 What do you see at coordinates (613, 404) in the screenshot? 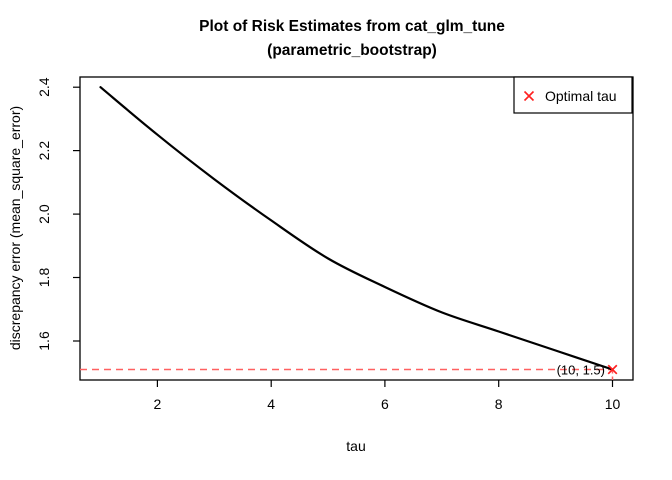
I see `x-tick-label: 10` at bounding box center [613, 404].